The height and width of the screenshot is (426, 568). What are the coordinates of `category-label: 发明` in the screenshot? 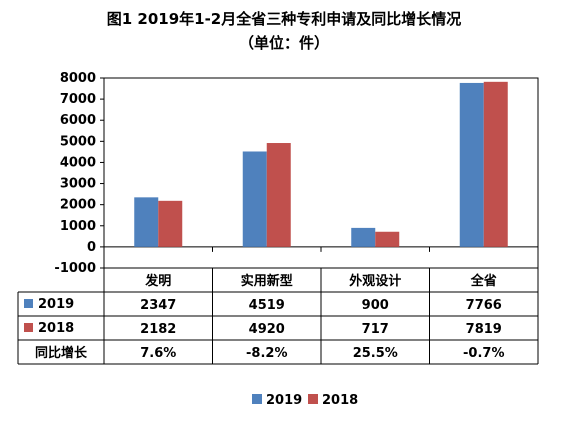 It's located at (157, 281).